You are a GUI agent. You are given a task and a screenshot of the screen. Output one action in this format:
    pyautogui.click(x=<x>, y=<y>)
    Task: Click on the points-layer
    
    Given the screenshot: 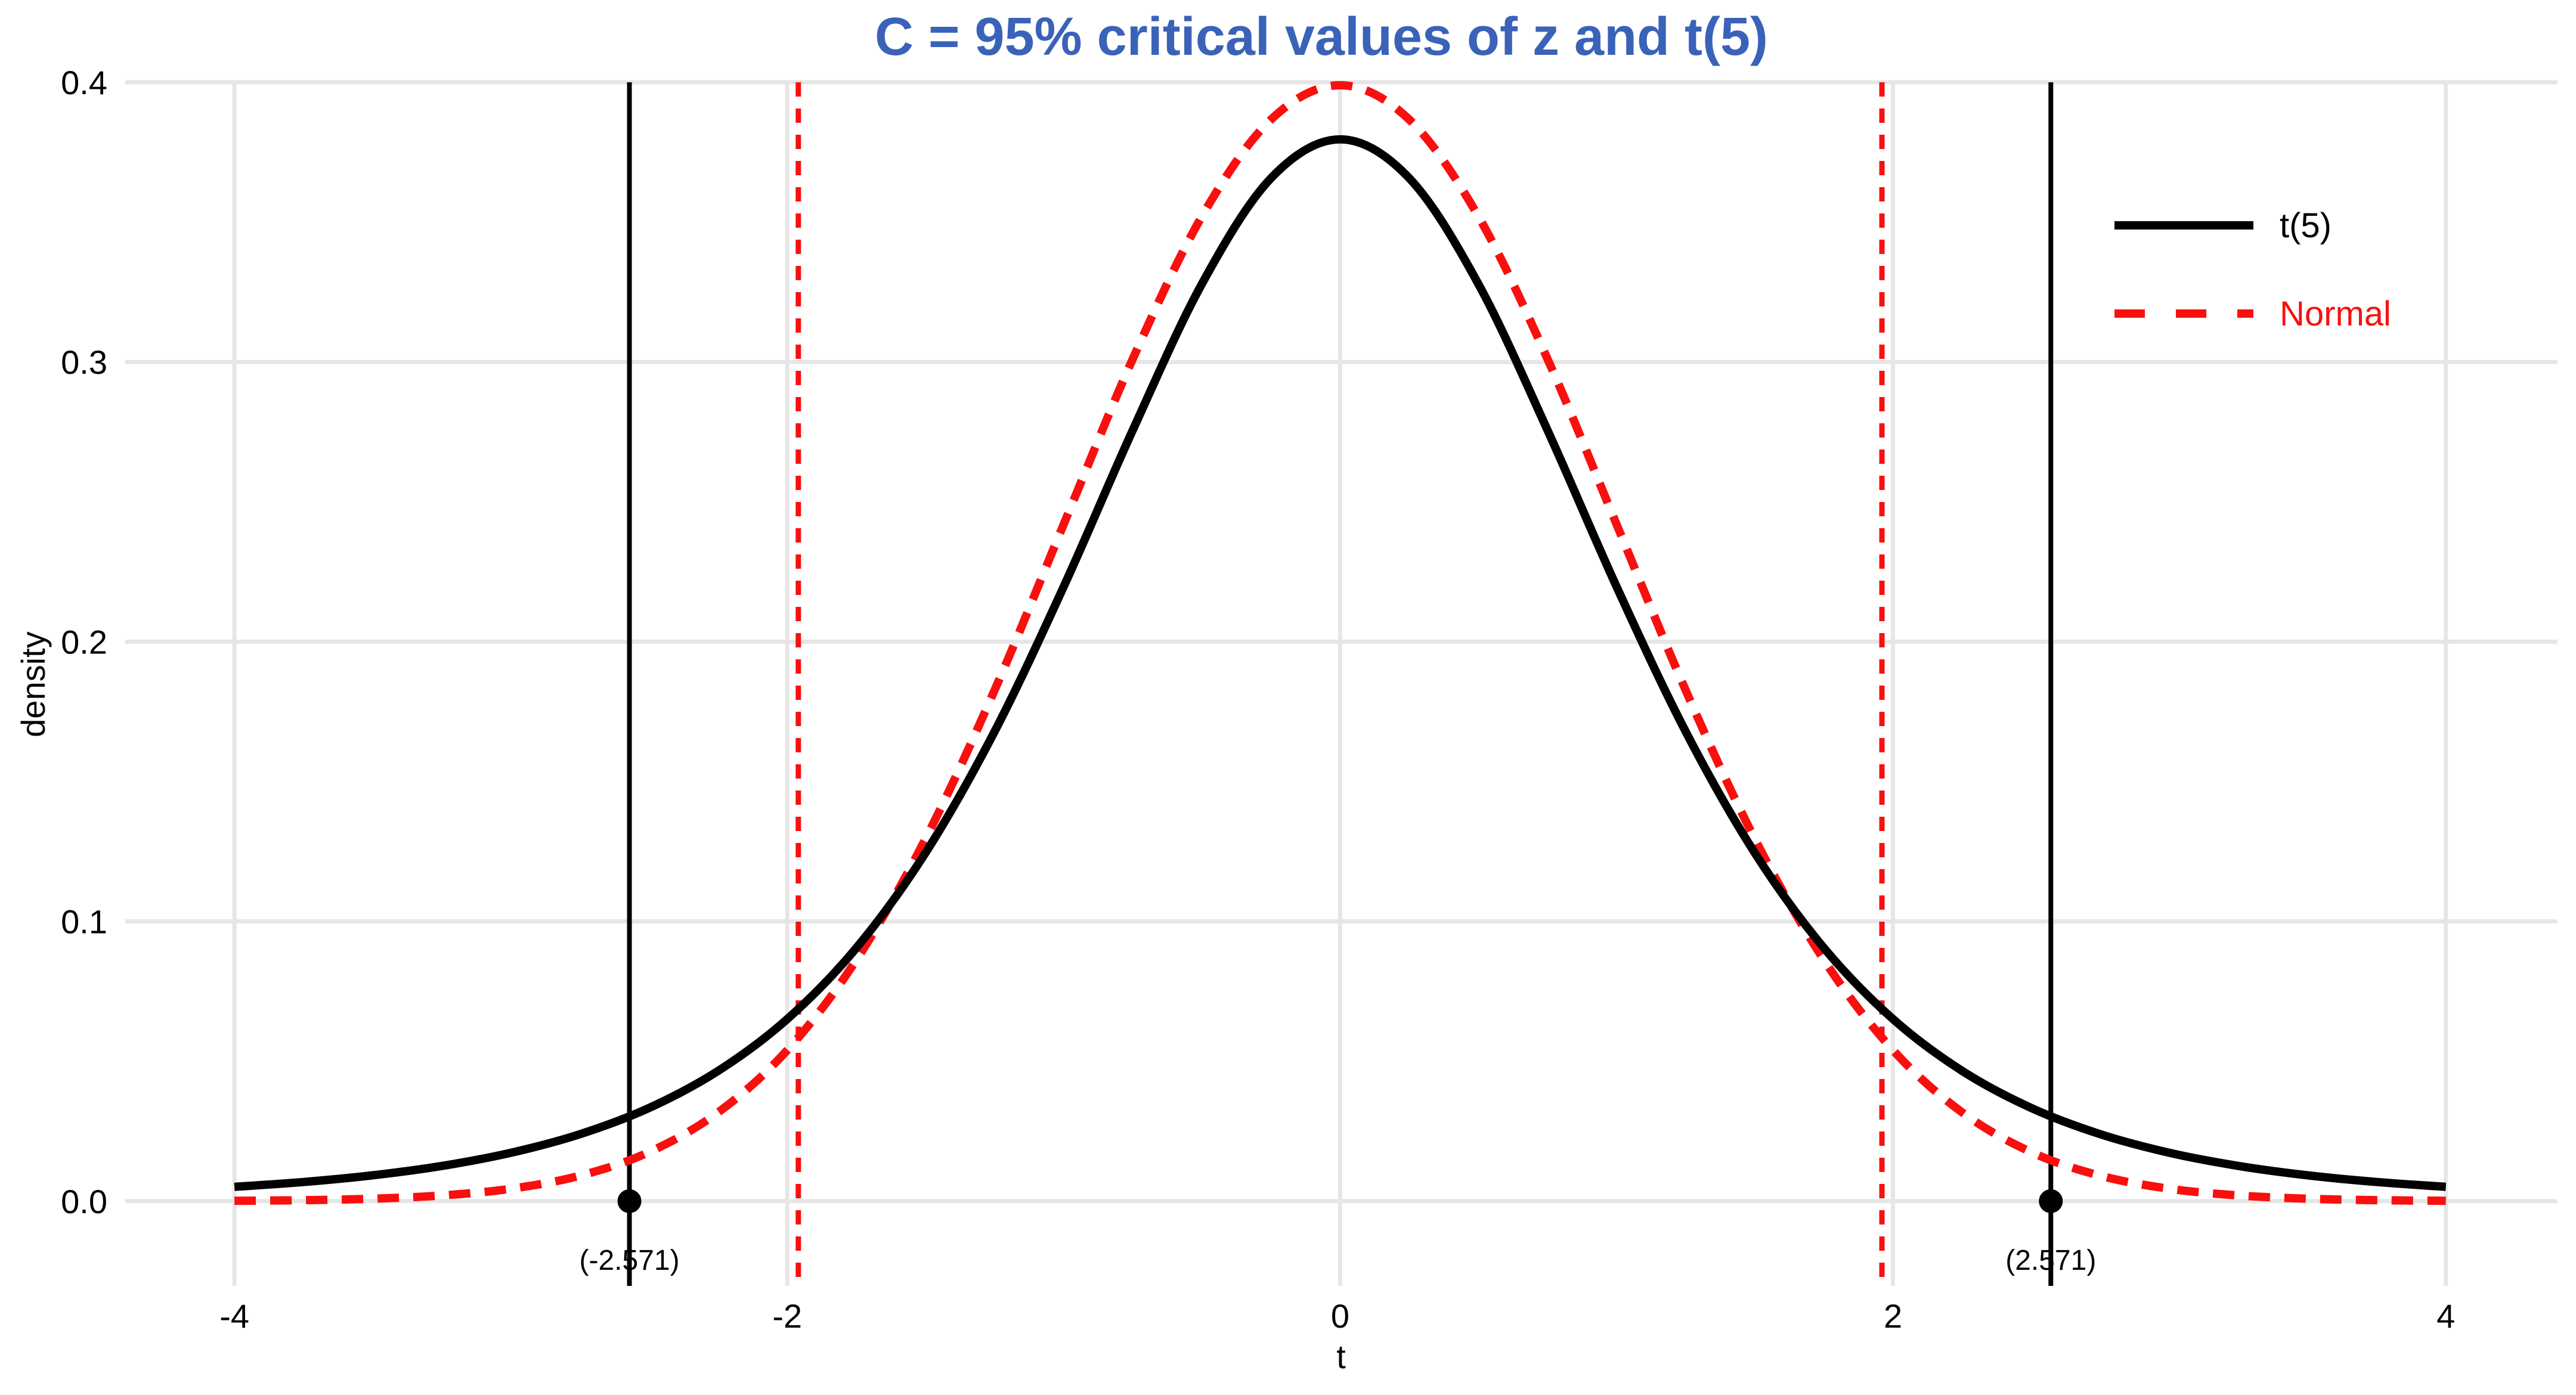 What is the action you would take?
    pyautogui.click(x=1340, y=1201)
    